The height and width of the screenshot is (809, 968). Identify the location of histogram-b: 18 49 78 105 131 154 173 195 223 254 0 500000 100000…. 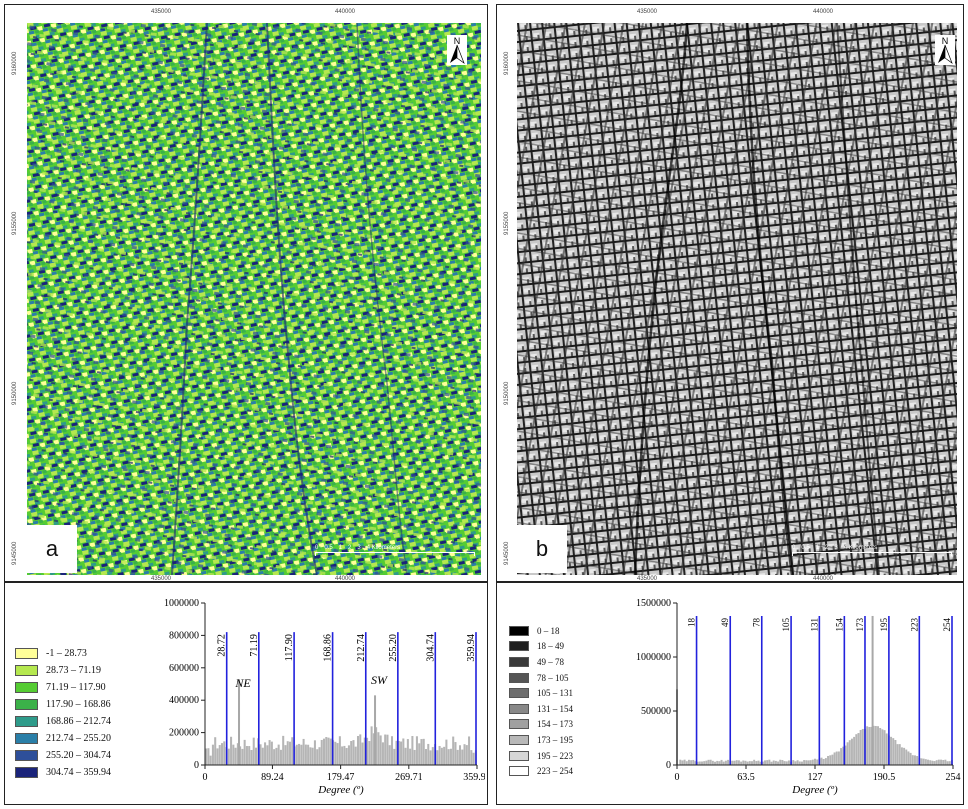
(798, 697).